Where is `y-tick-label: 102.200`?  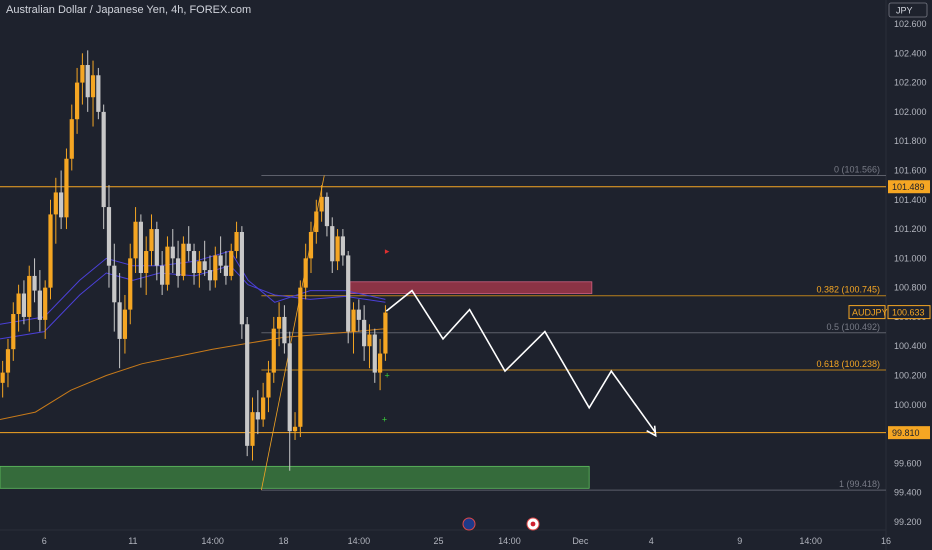
y-tick-label: 102.200 is located at coordinates (910, 83).